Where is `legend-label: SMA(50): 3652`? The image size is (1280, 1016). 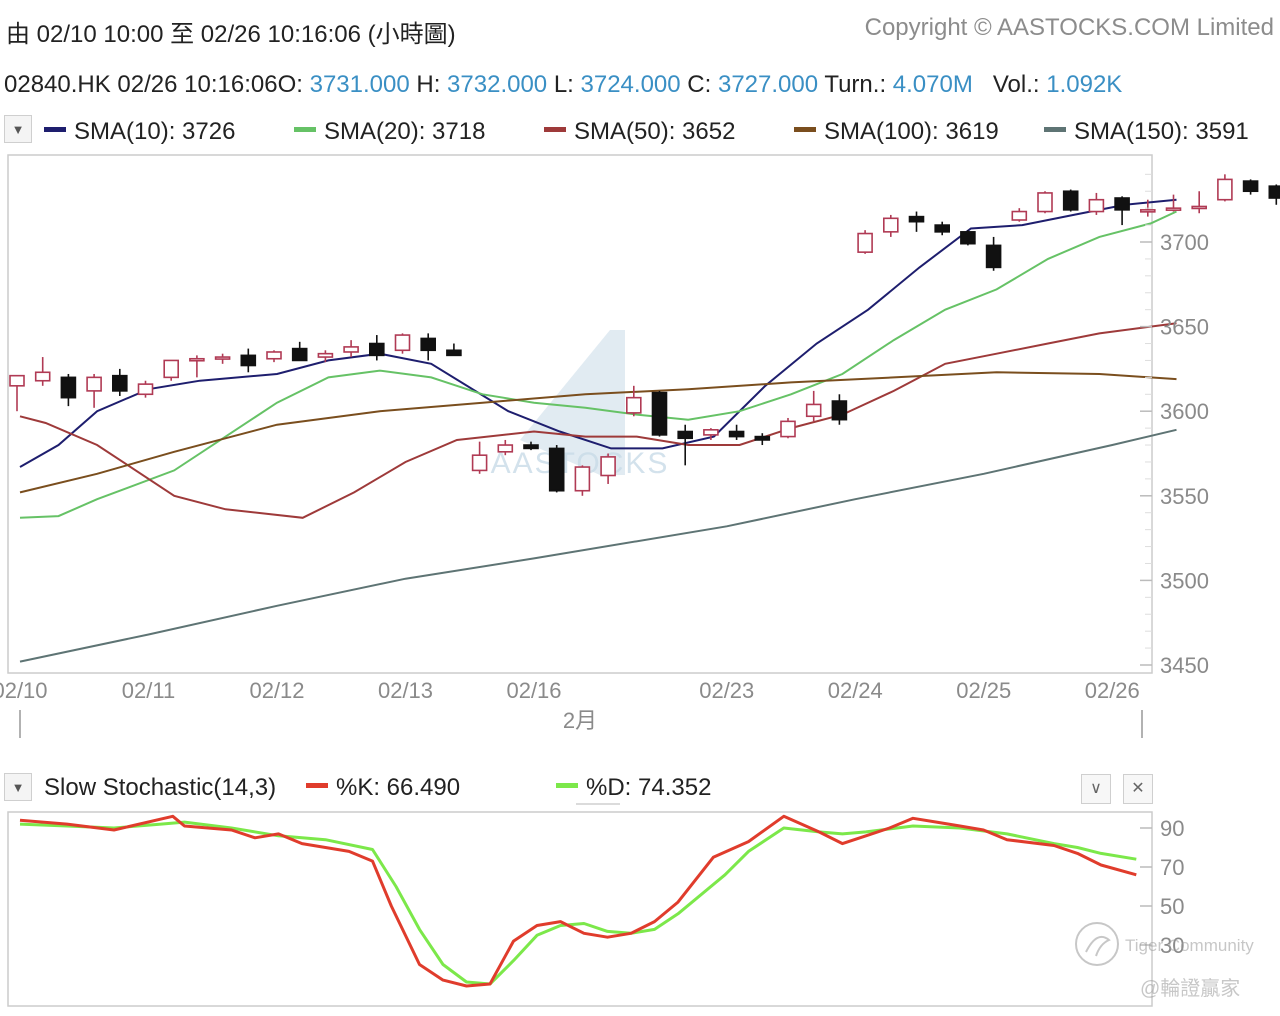 legend-label: SMA(50): 3652 is located at coordinates (655, 131).